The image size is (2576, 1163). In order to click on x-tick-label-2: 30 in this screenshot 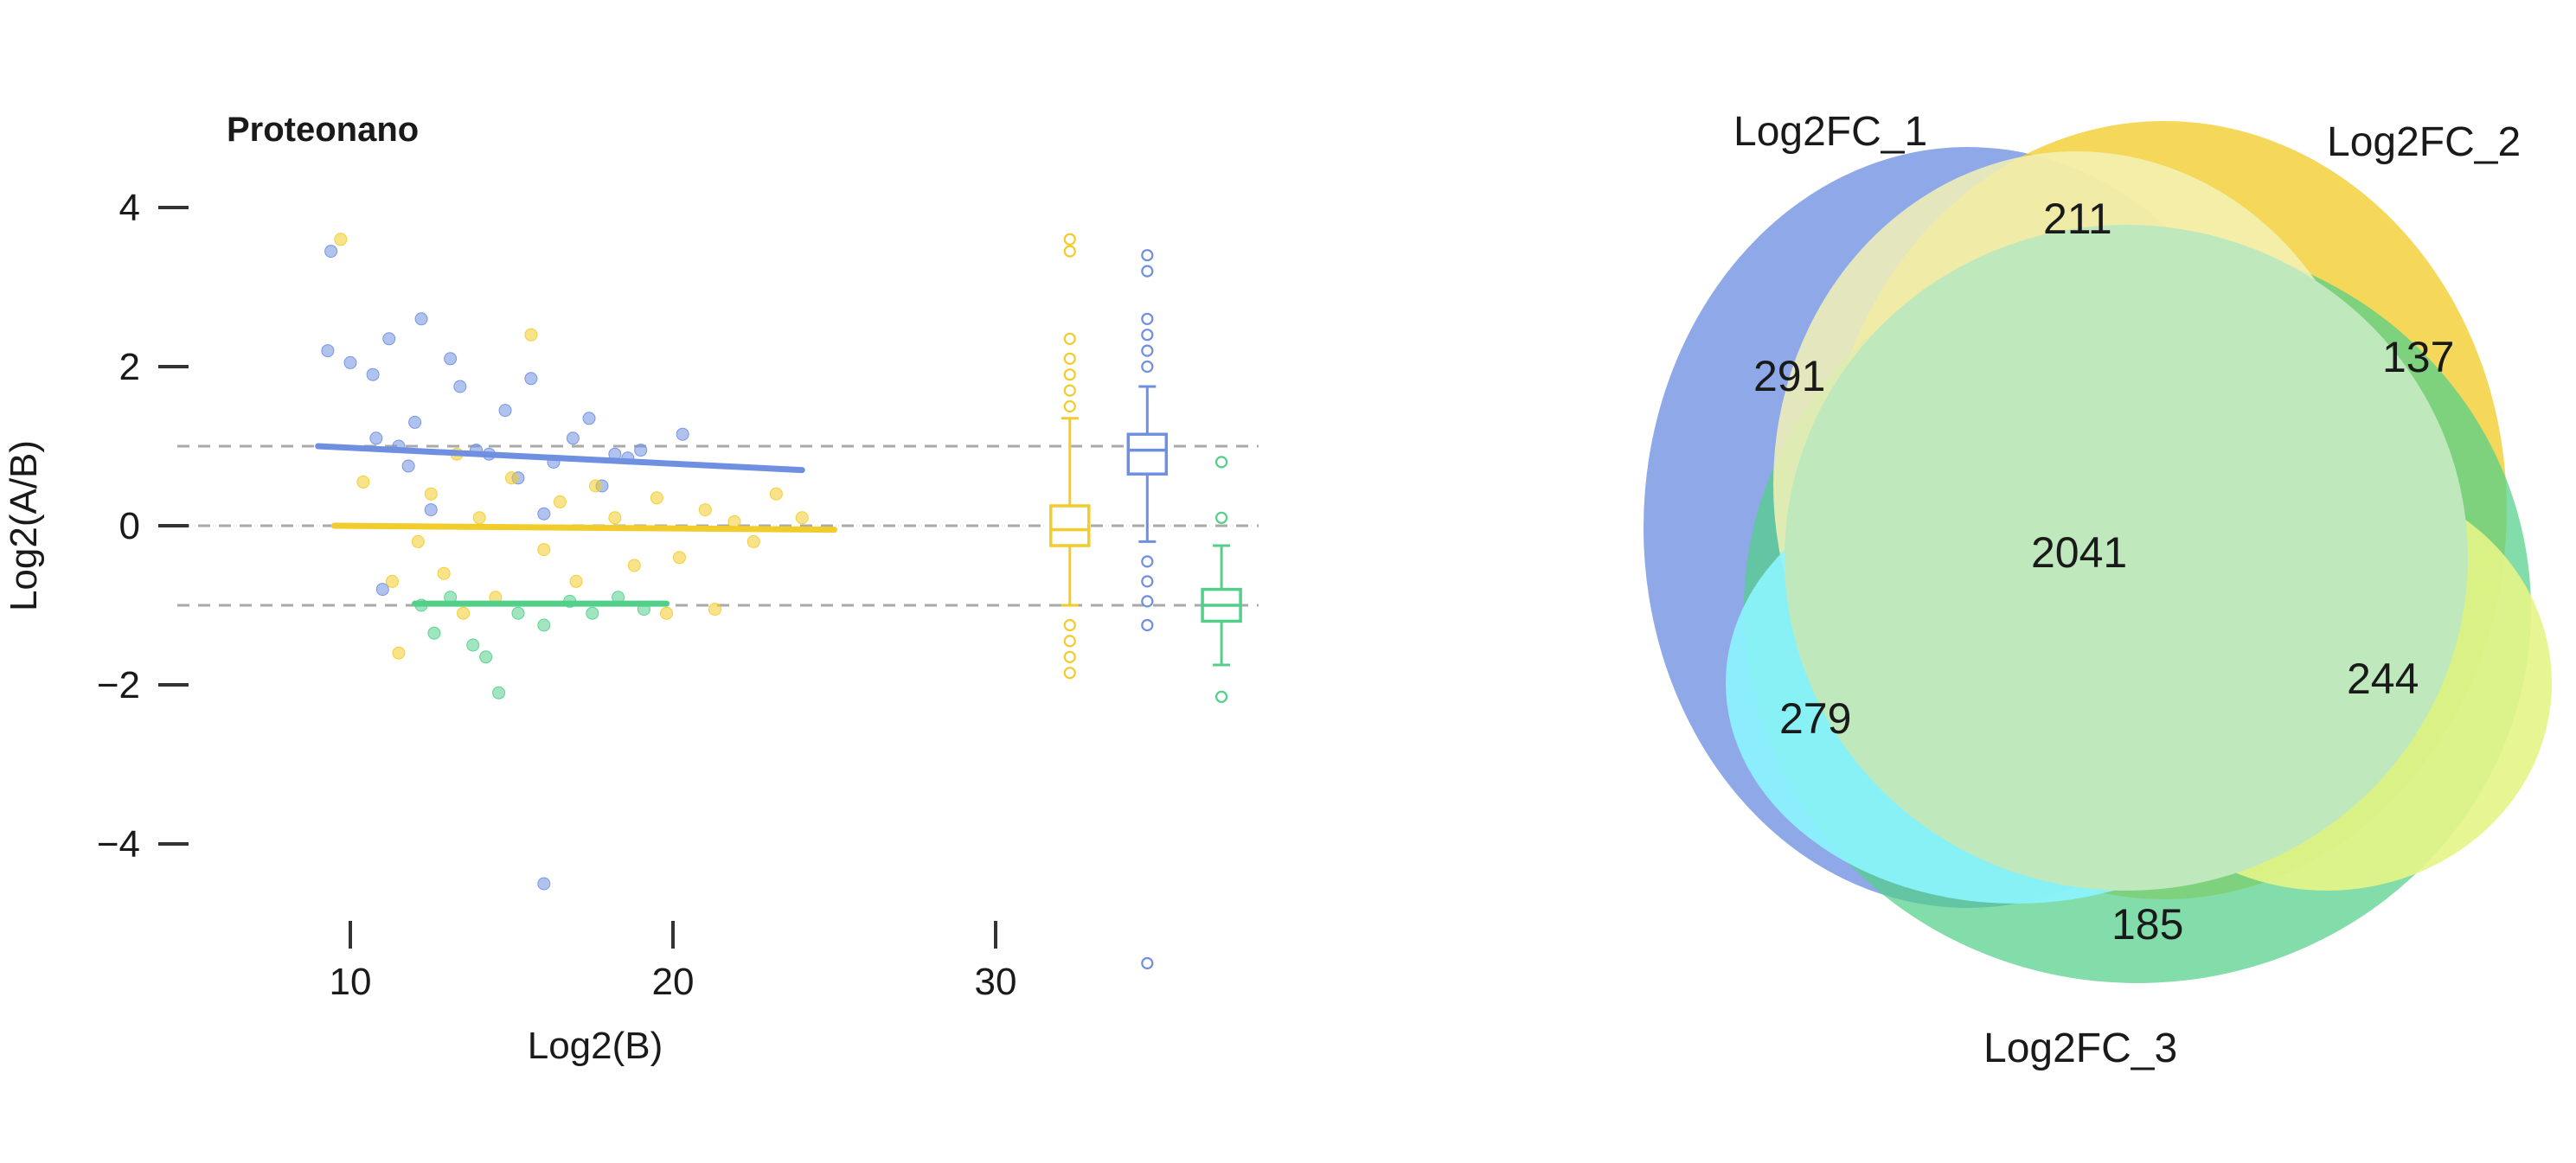, I will do `click(996, 982)`.